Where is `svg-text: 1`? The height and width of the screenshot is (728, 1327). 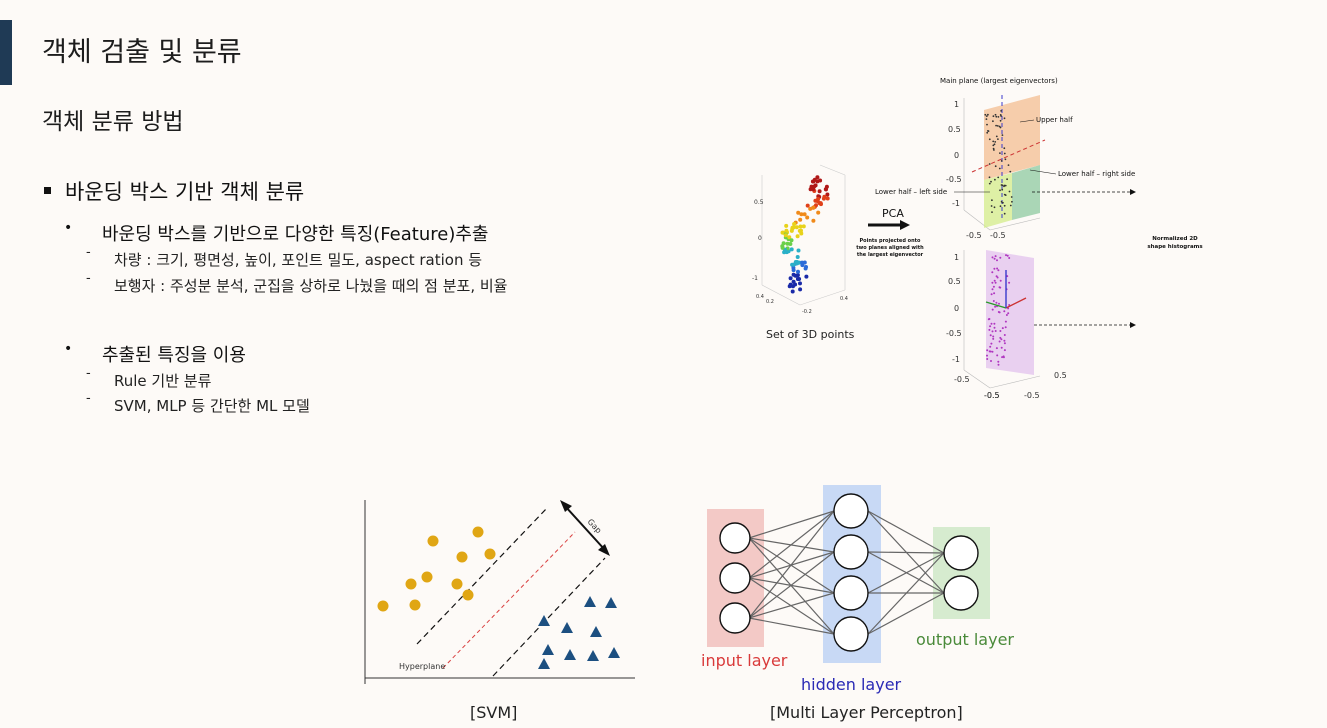 svg-text: 1 is located at coordinates (956, 104).